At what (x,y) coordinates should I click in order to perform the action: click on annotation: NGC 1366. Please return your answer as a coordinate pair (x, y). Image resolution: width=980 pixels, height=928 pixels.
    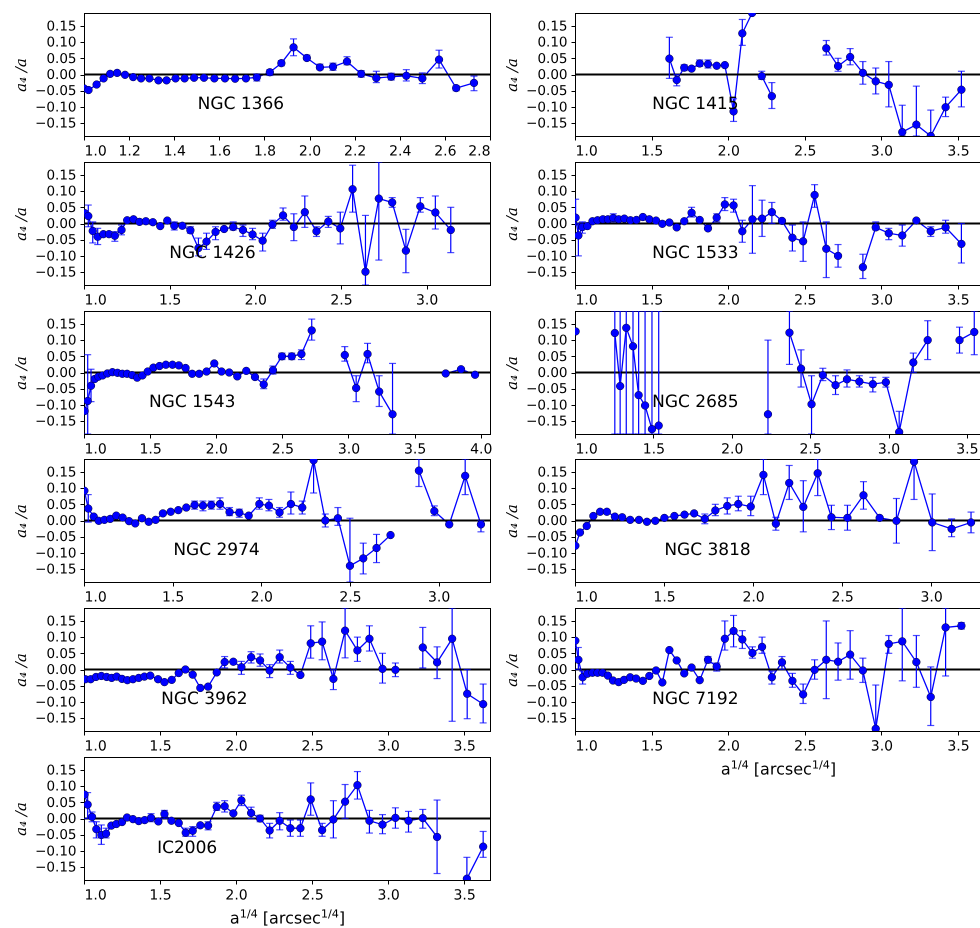
    Looking at the image, I should click on (241, 104).